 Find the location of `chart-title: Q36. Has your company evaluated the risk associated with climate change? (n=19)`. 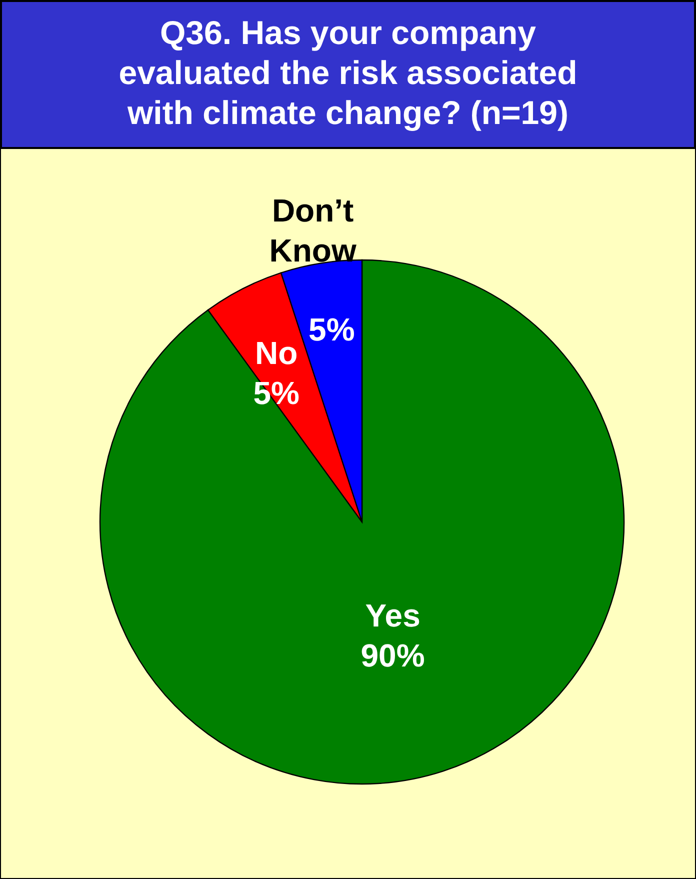

chart-title: Q36. Has your company evaluated the risk associated with climate change? (n=19) is located at coordinates (348, 72).